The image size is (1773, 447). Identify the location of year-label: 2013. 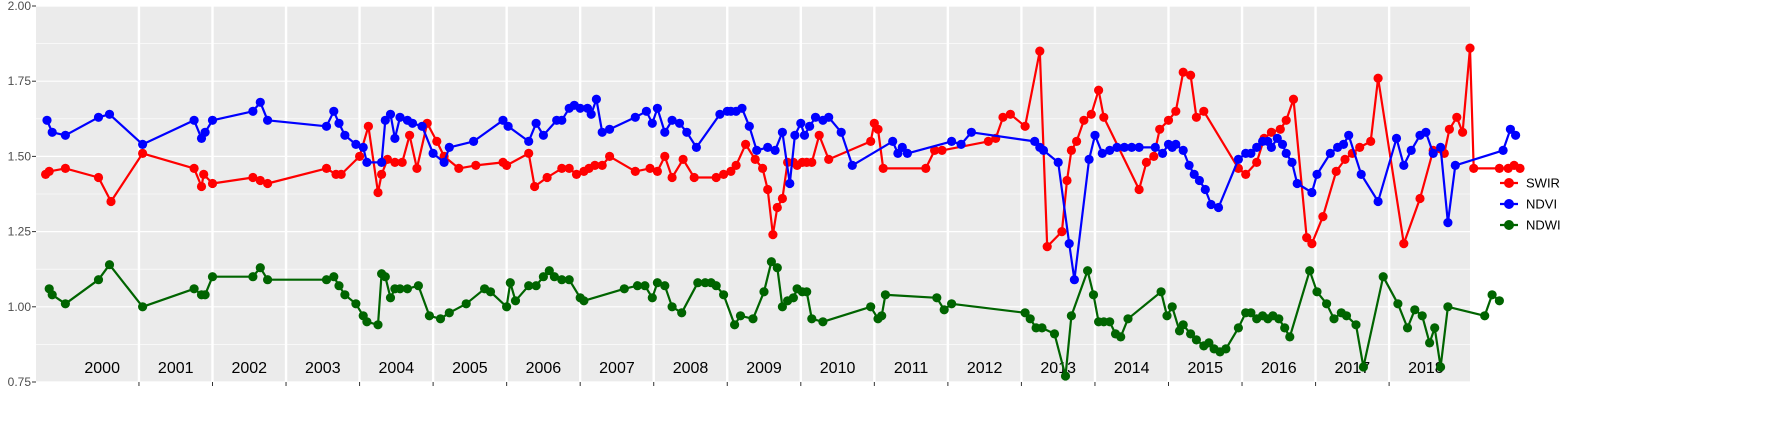
(1058, 368).